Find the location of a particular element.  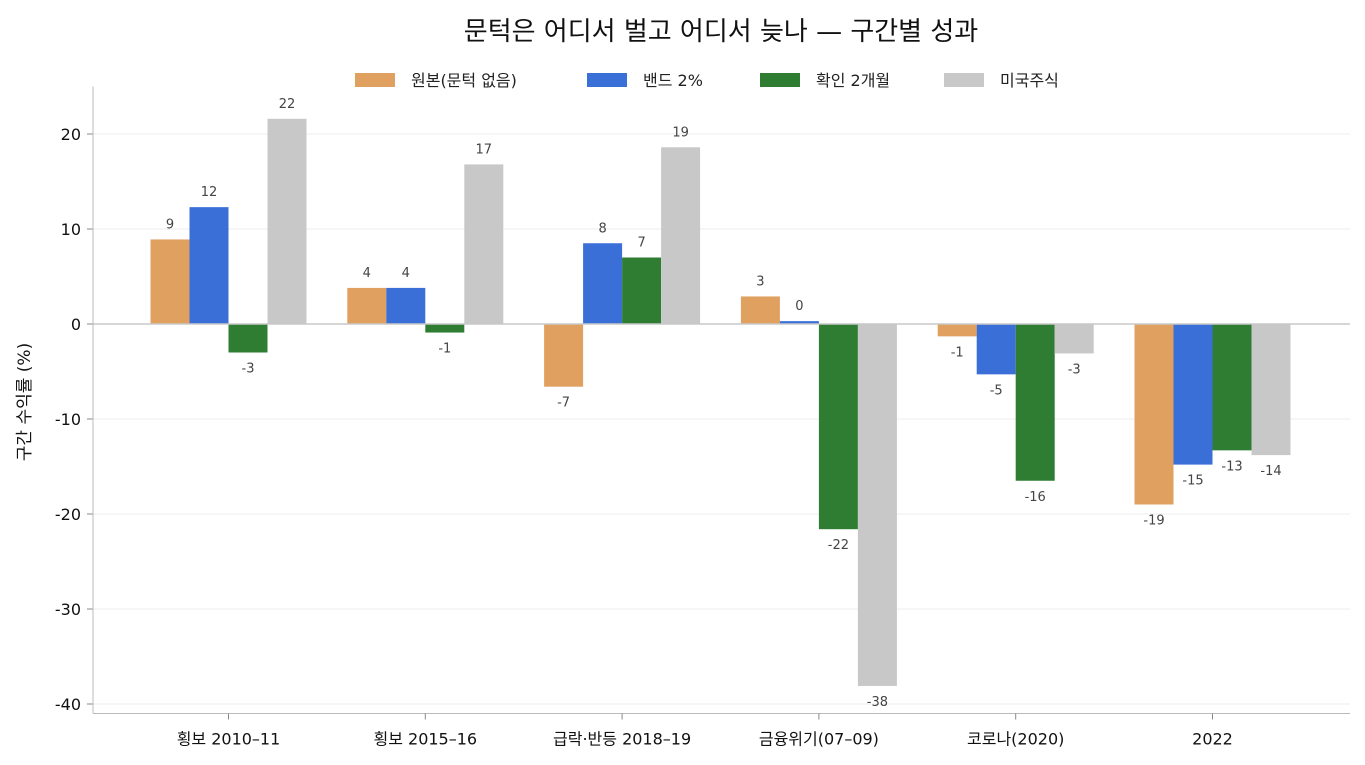

legend-label: 밴드 2% is located at coordinates (673, 80).